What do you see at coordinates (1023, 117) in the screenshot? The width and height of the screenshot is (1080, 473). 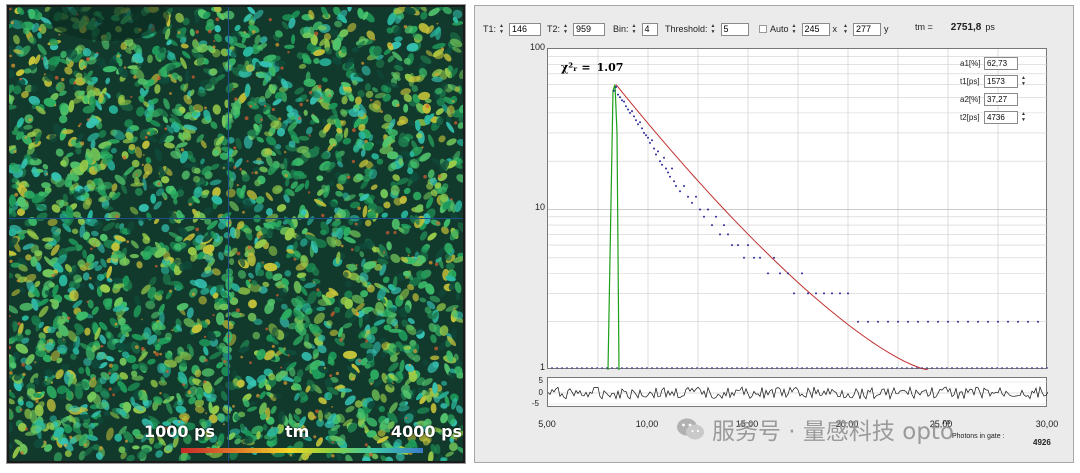 I see `t2ps-spinner: ▲ ▼` at bounding box center [1023, 117].